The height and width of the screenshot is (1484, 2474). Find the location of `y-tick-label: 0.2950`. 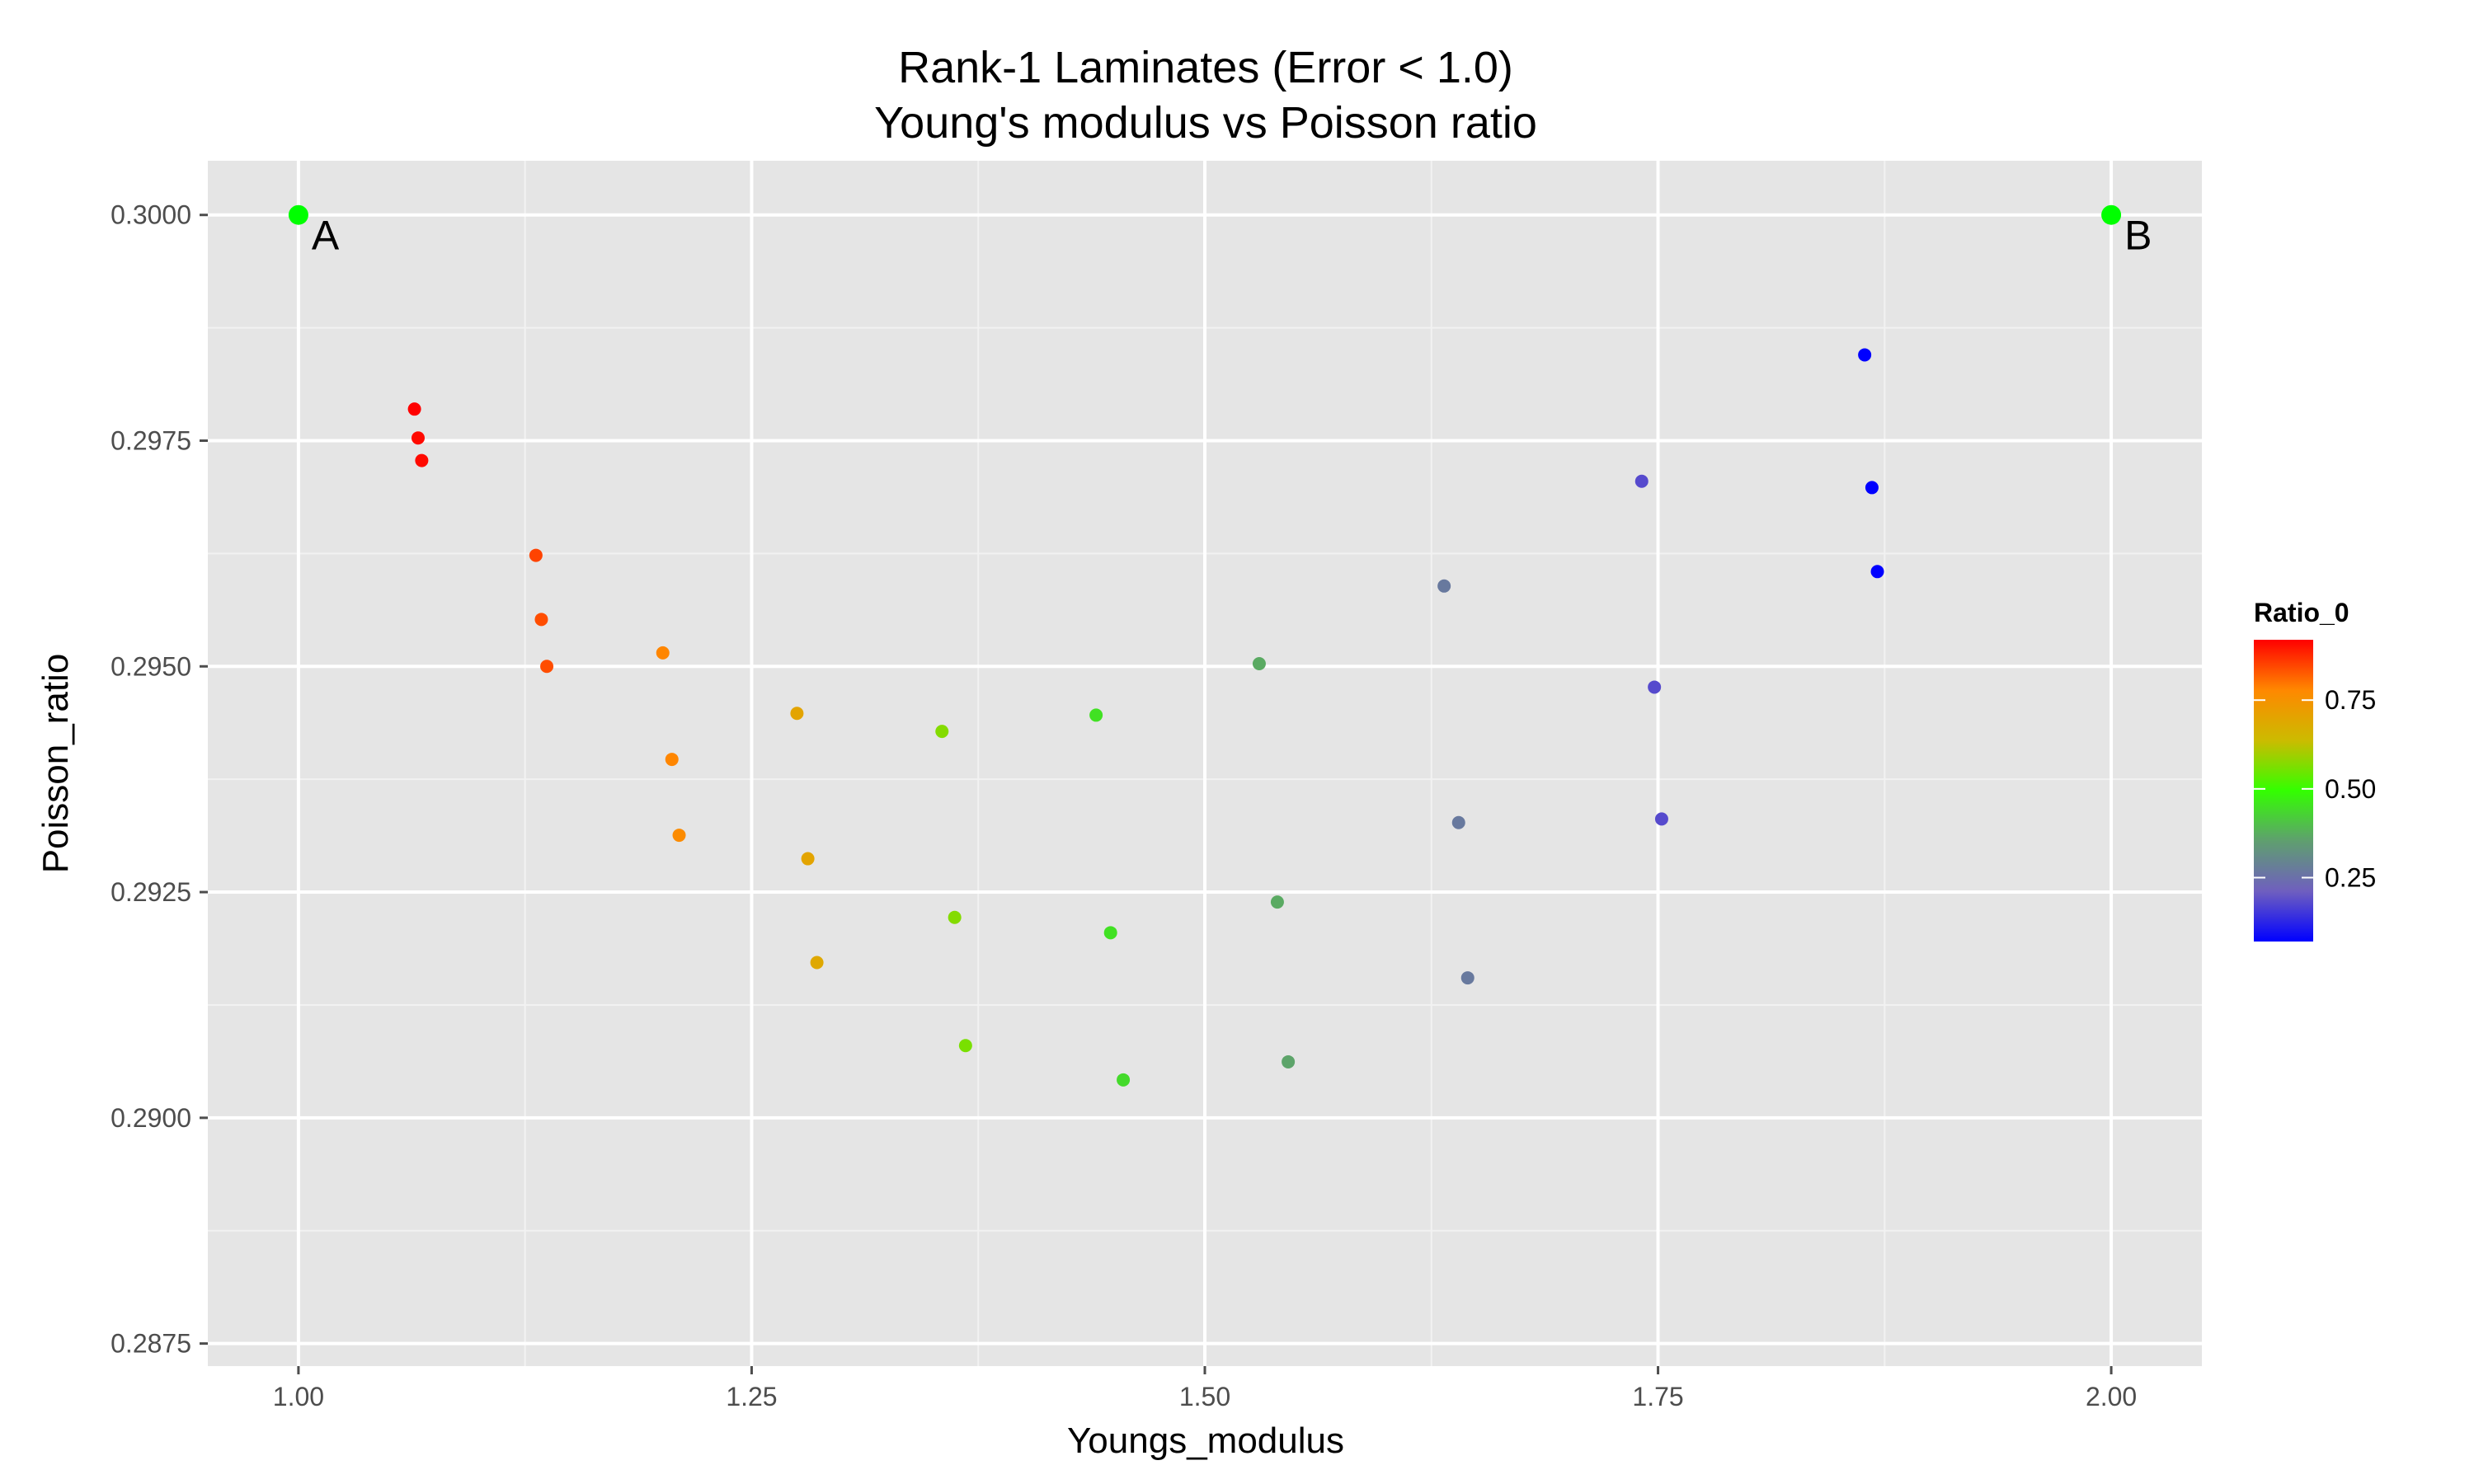

y-tick-label: 0.2950 is located at coordinates (151, 666).